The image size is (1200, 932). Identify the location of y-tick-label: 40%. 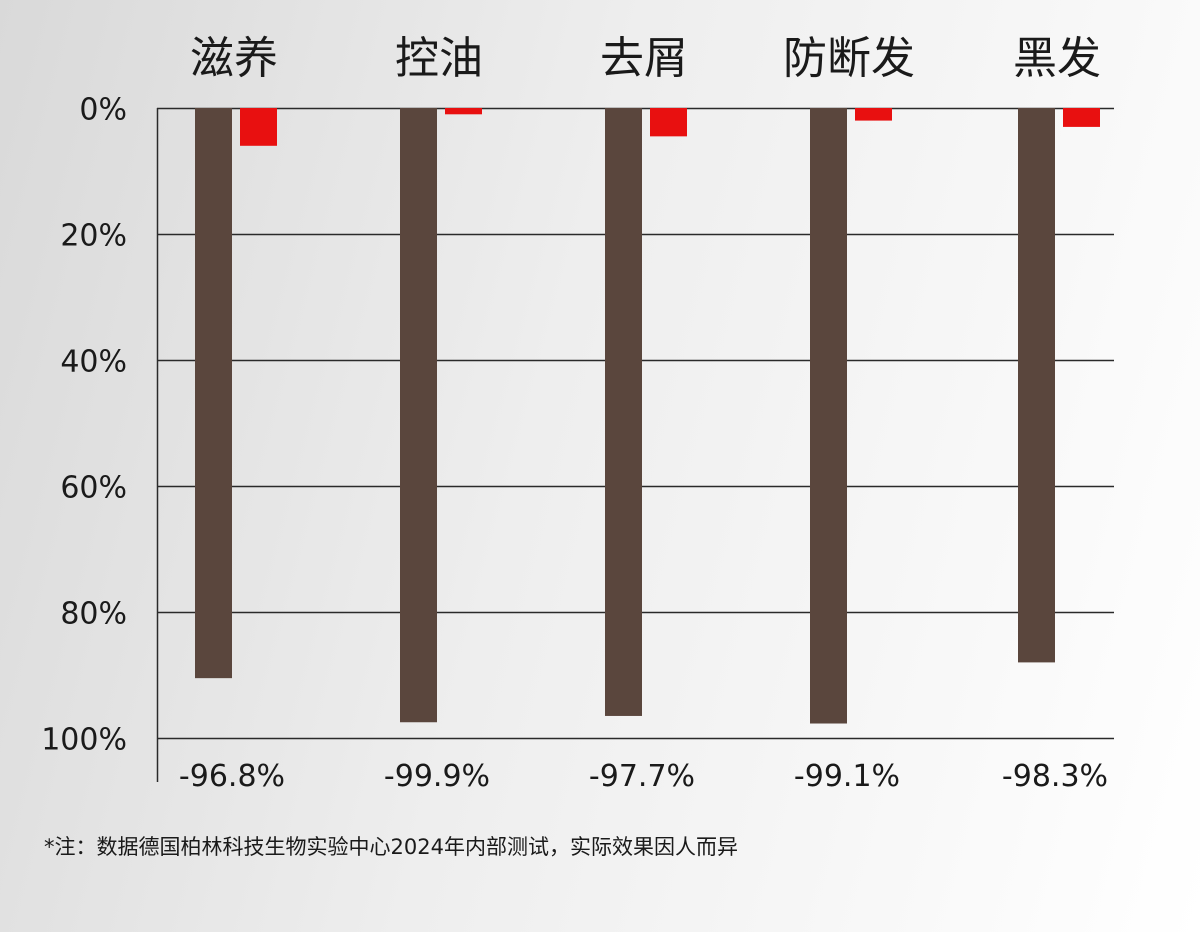
(93, 362).